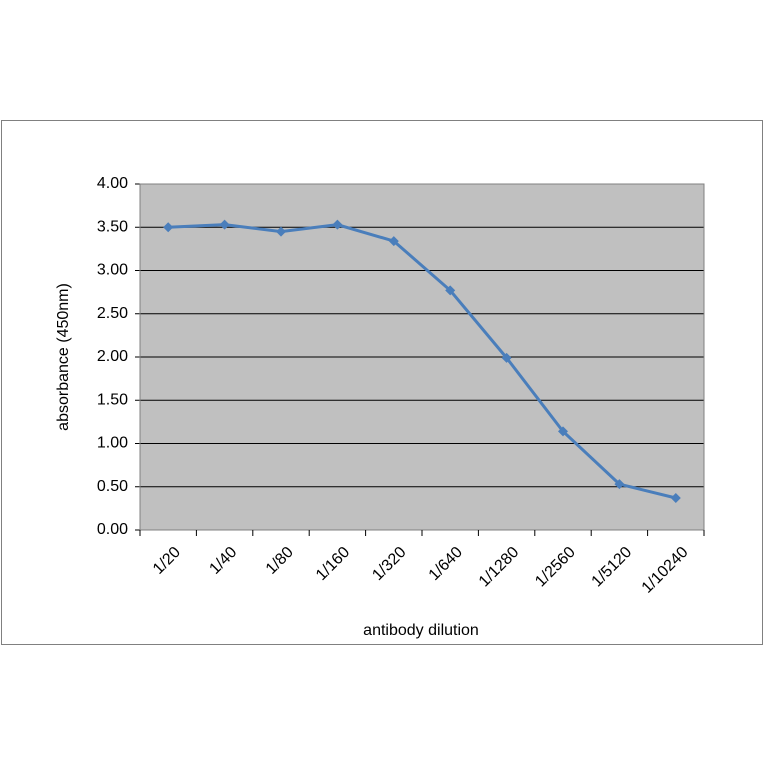  I want to click on y-tick-label: 1.00, so click(112, 443).